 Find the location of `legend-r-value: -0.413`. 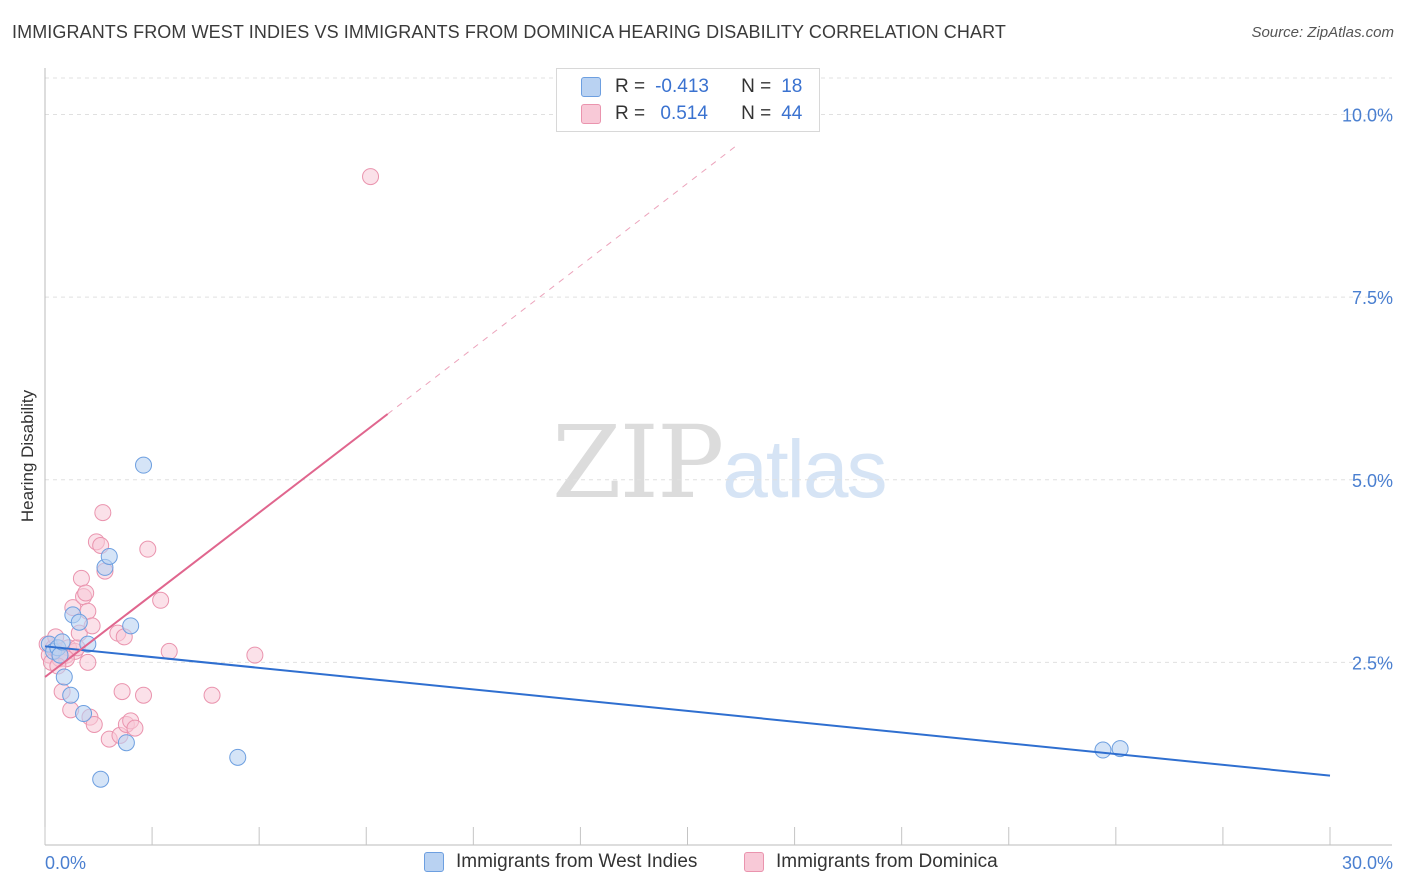

legend-r-value: -0.413 is located at coordinates (682, 86).